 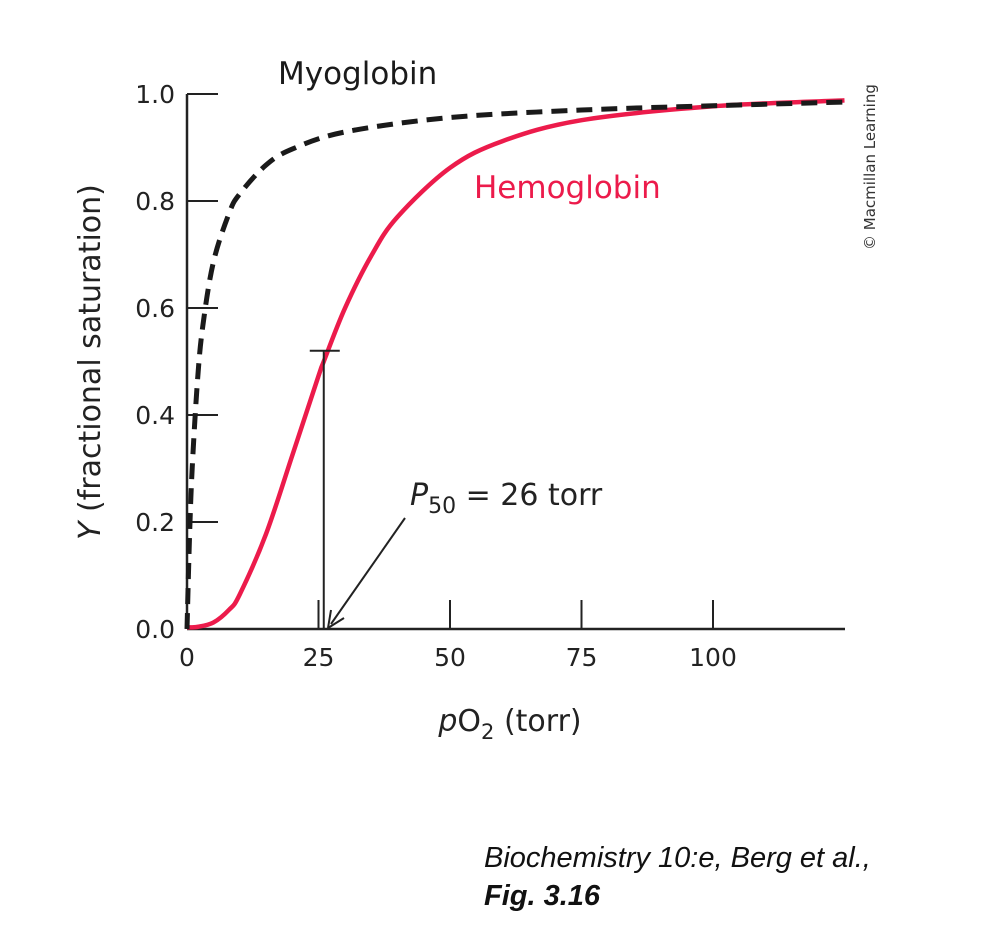 What do you see at coordinates (155, 201) in the screenshot?
I see `y-tick-label: 0.8` at bounding box center [155, 201].